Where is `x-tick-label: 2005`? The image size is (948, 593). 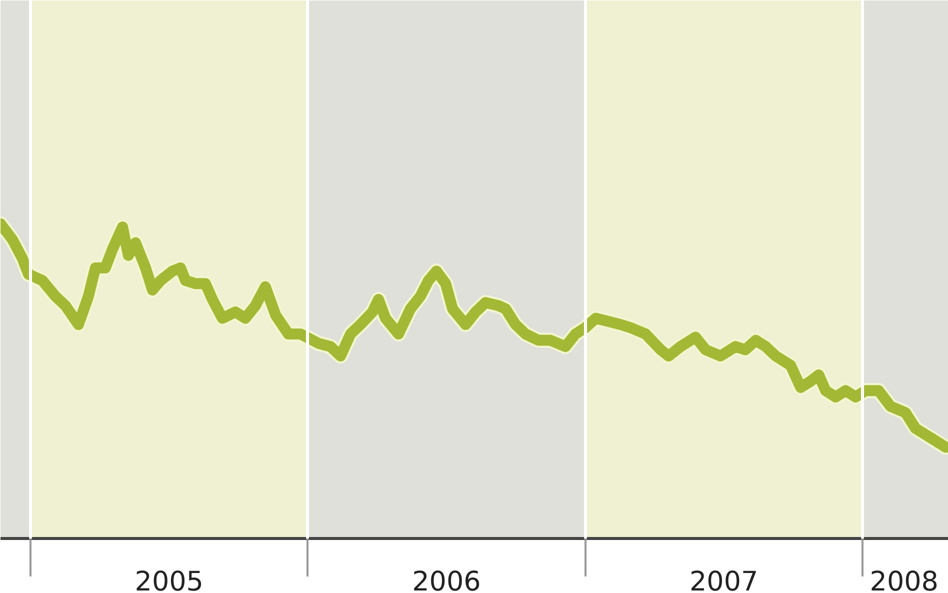
x-tick-label: 2005 is located at coordinates (169, 579).